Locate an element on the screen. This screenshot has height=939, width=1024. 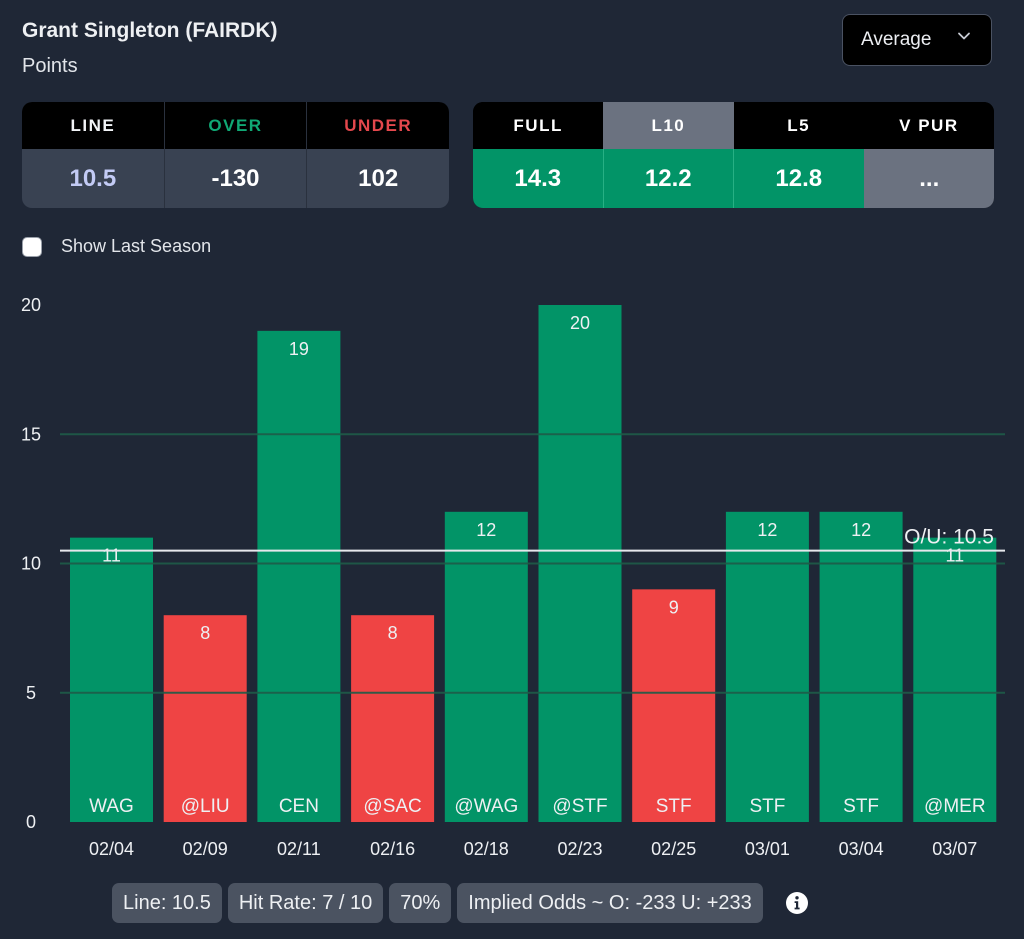
y-tick-label: 20 is located at coordinates (31, 305).